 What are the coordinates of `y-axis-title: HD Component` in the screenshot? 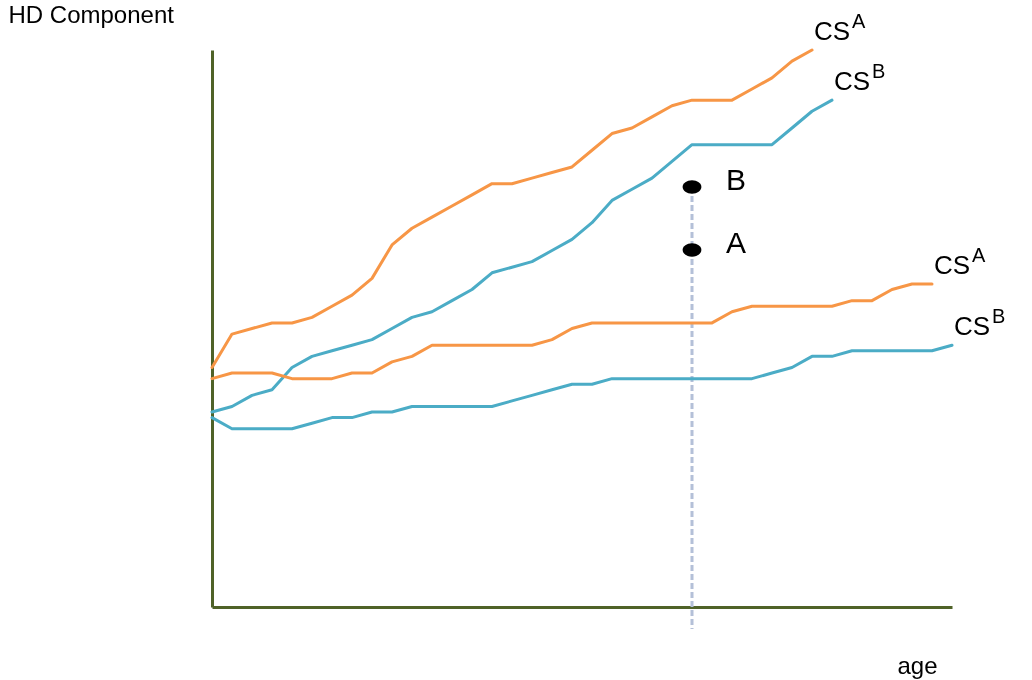 It's located at (91, 14).